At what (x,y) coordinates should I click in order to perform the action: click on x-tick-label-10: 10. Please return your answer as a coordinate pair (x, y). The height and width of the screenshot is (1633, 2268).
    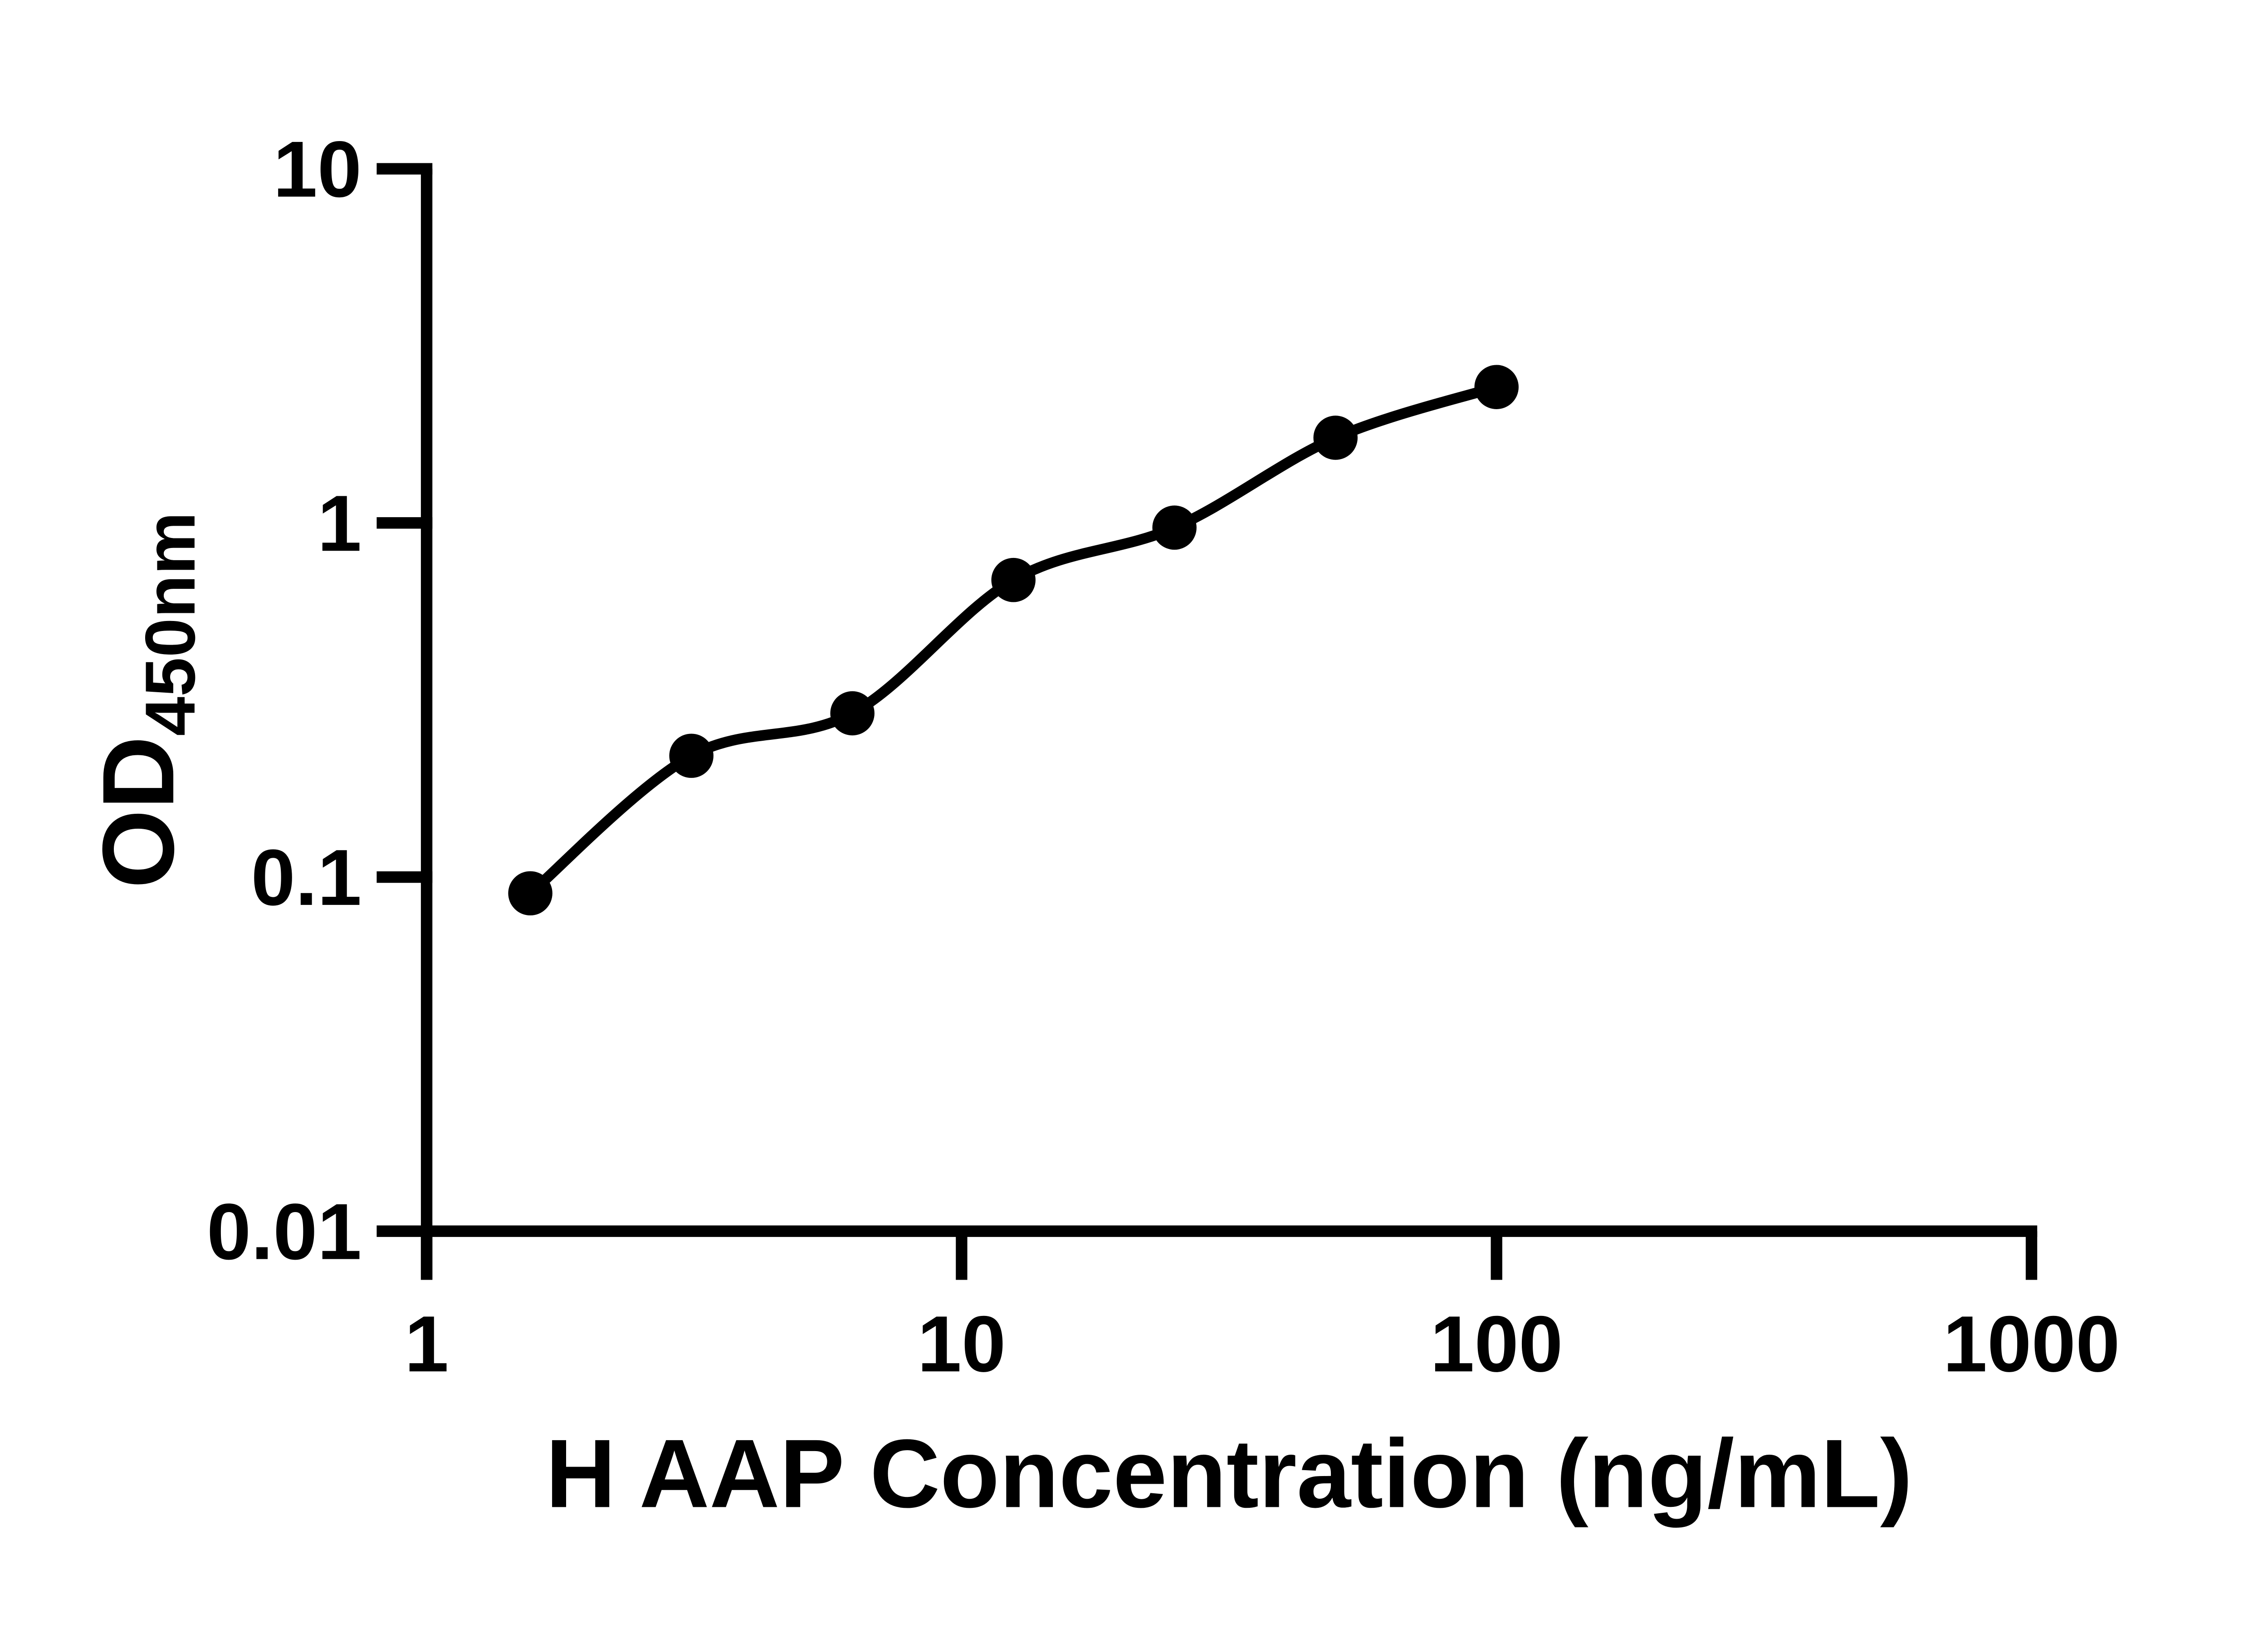
    Looking at the image, I should click on (962, 1344).